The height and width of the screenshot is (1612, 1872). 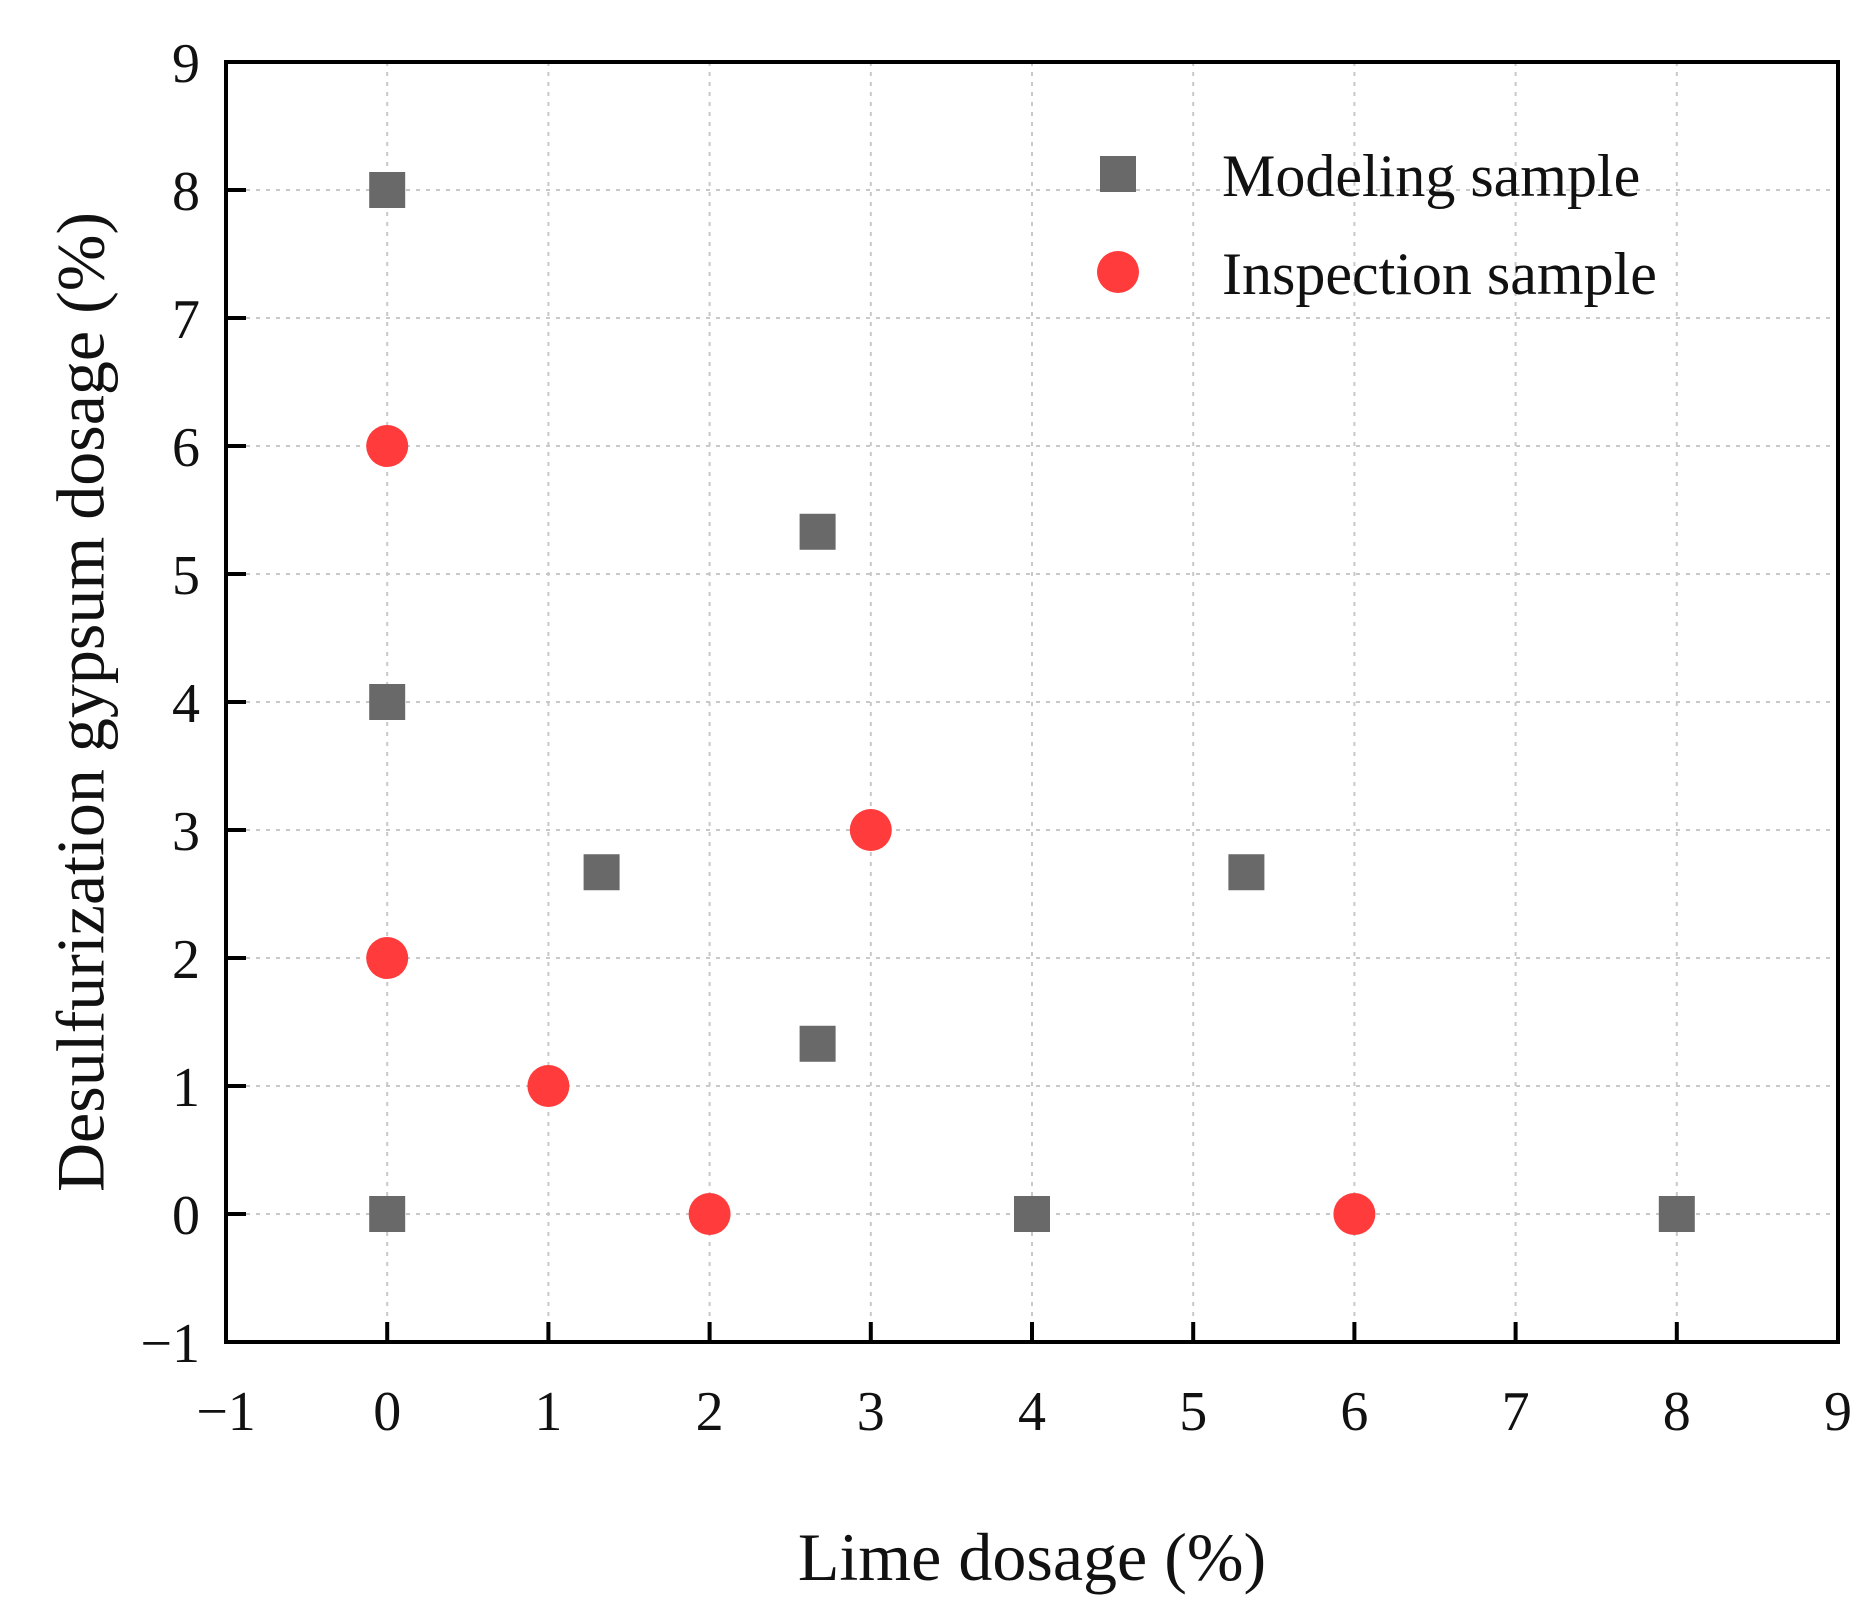 I want to click on legend-marker-modeling-sample, so click(x=1118, y=174).